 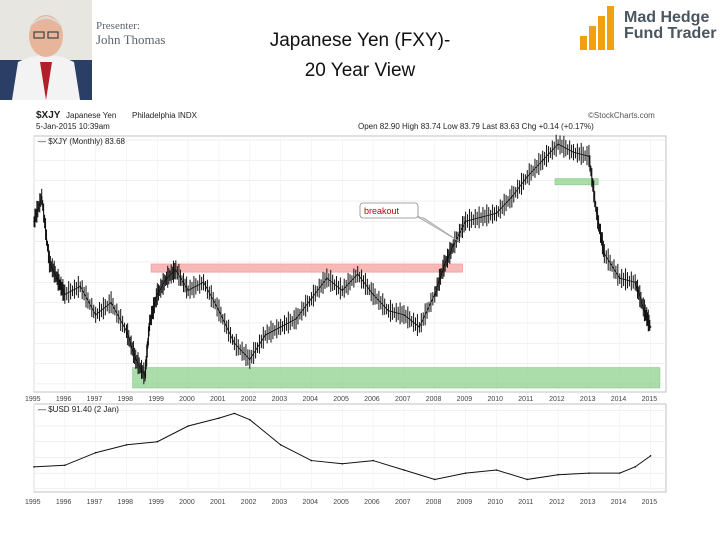 I want to click on price-x-label: 2007, so click(x=403, y=399).